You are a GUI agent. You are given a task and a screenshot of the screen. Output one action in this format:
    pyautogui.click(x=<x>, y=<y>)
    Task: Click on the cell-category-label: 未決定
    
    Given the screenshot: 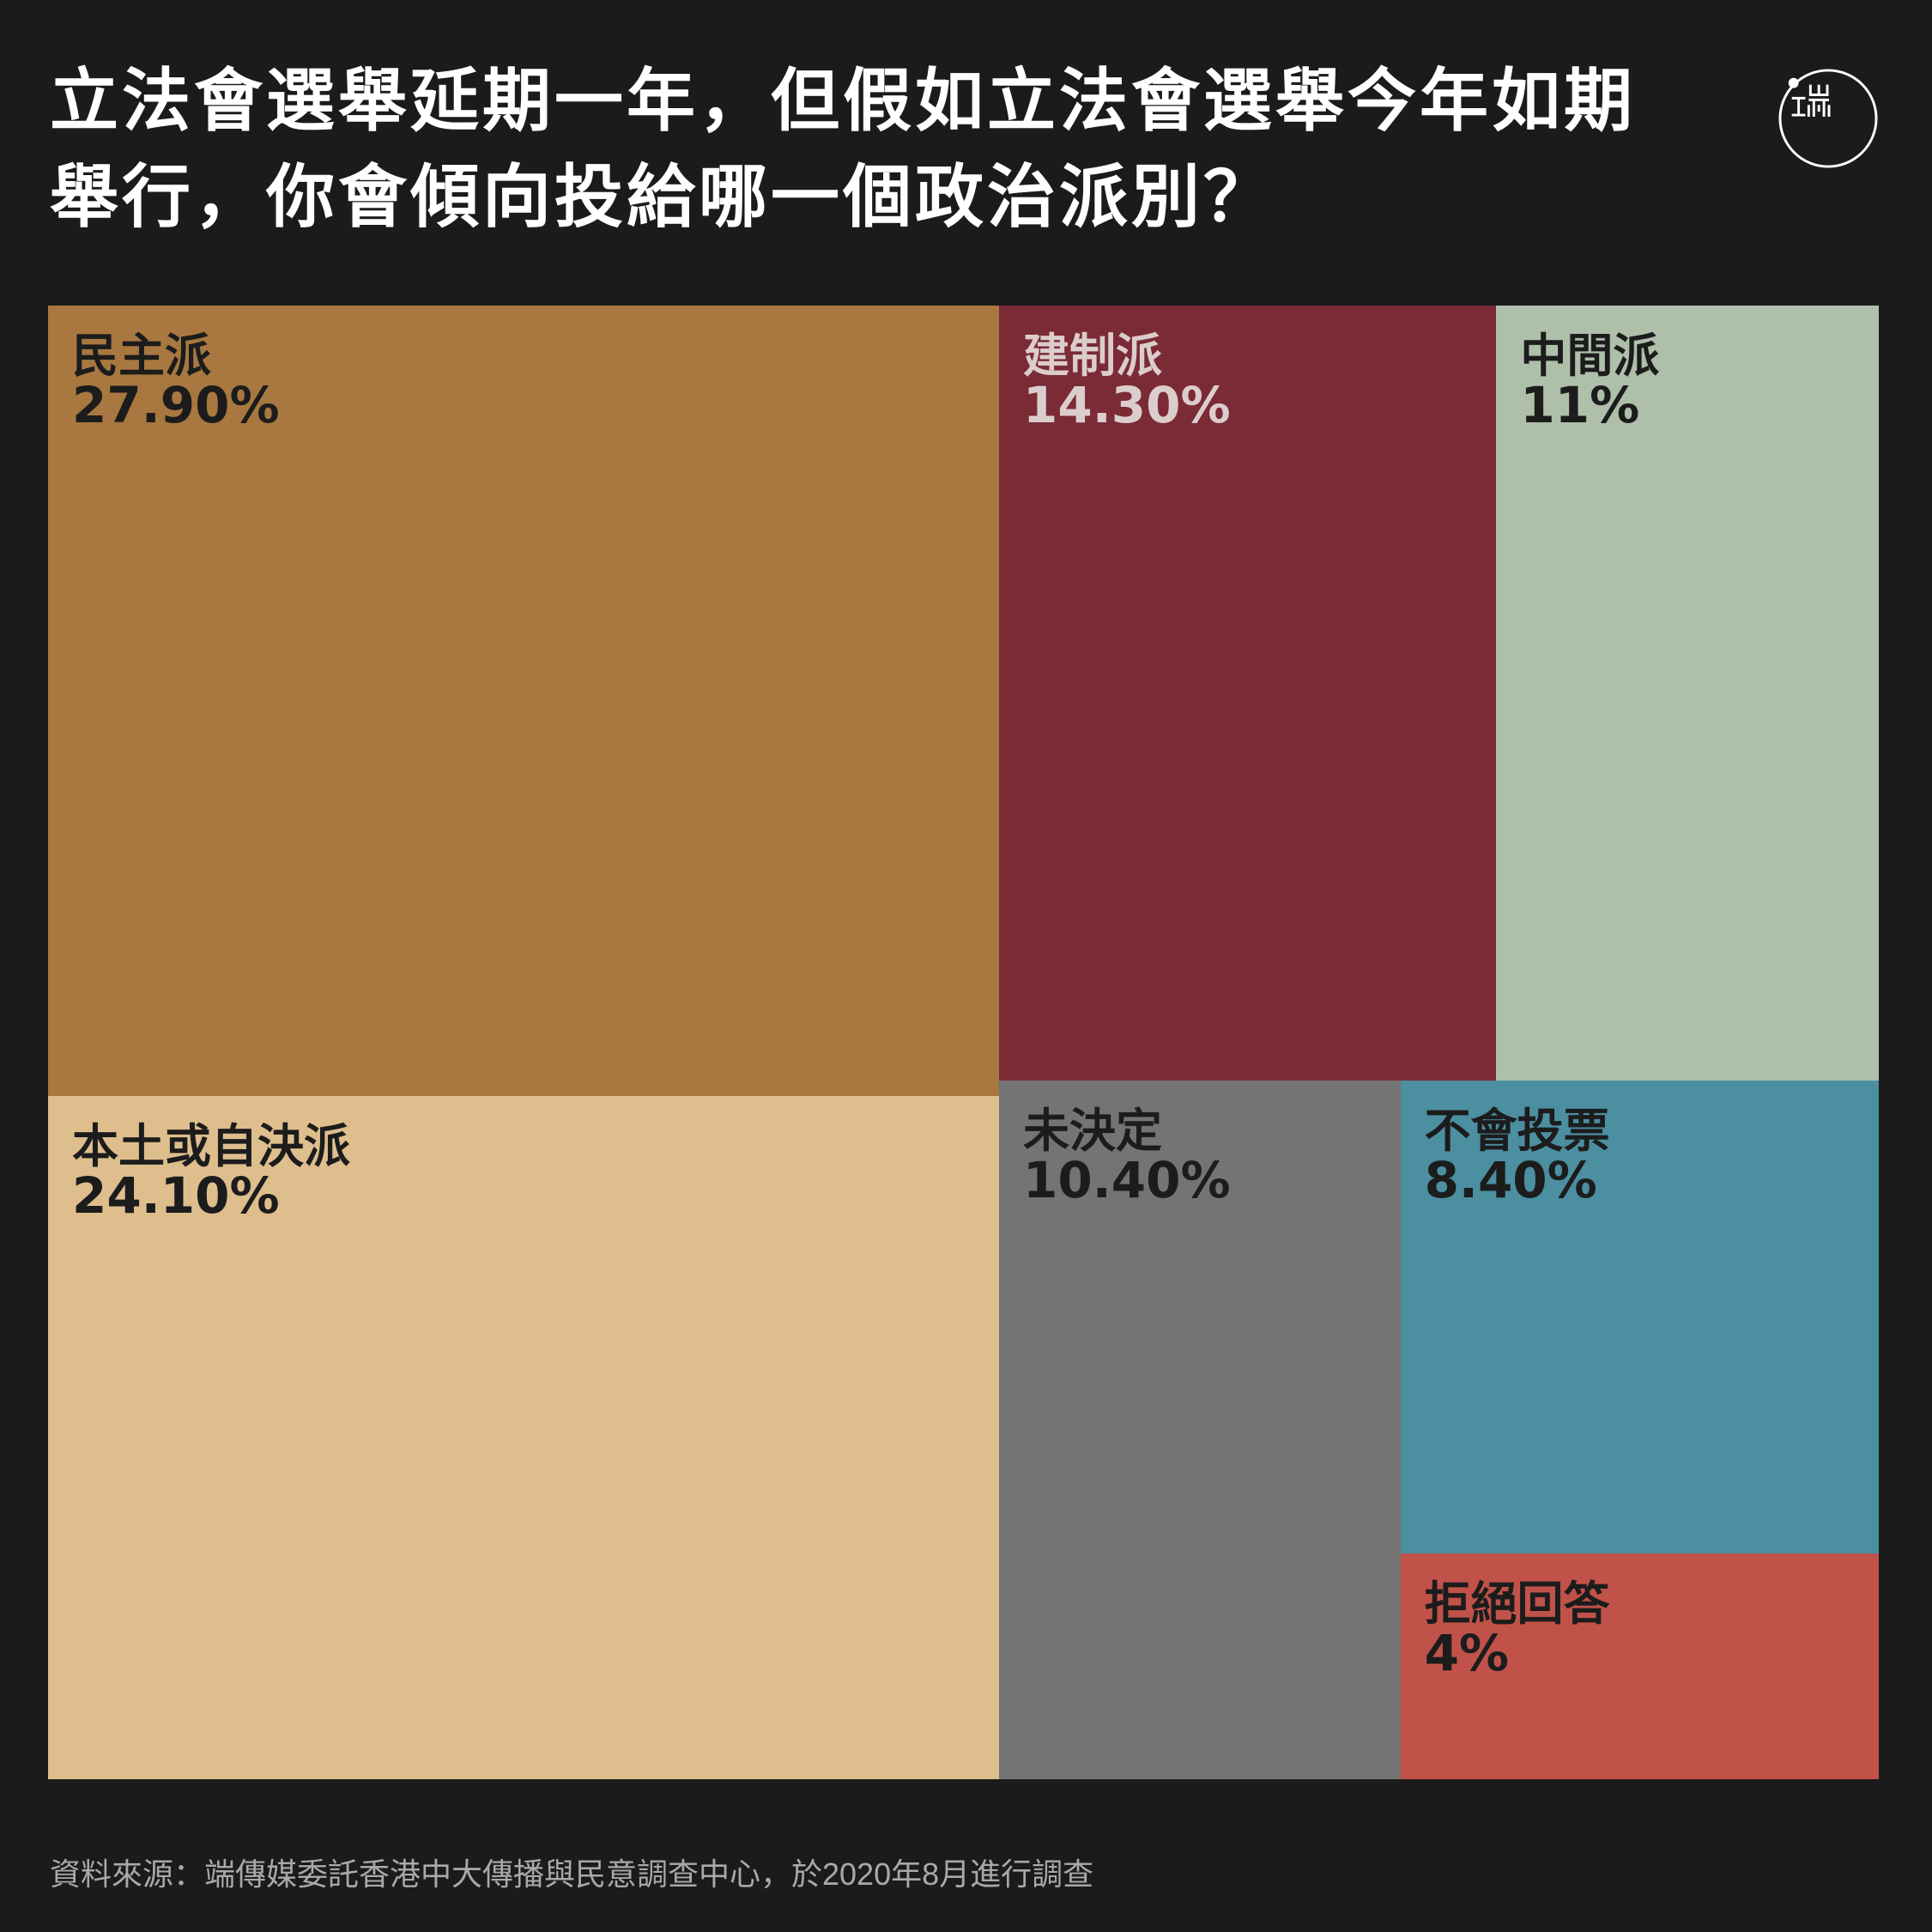 What is the action you would take?
    pyautogui.click(x=1093, y=1131)
    